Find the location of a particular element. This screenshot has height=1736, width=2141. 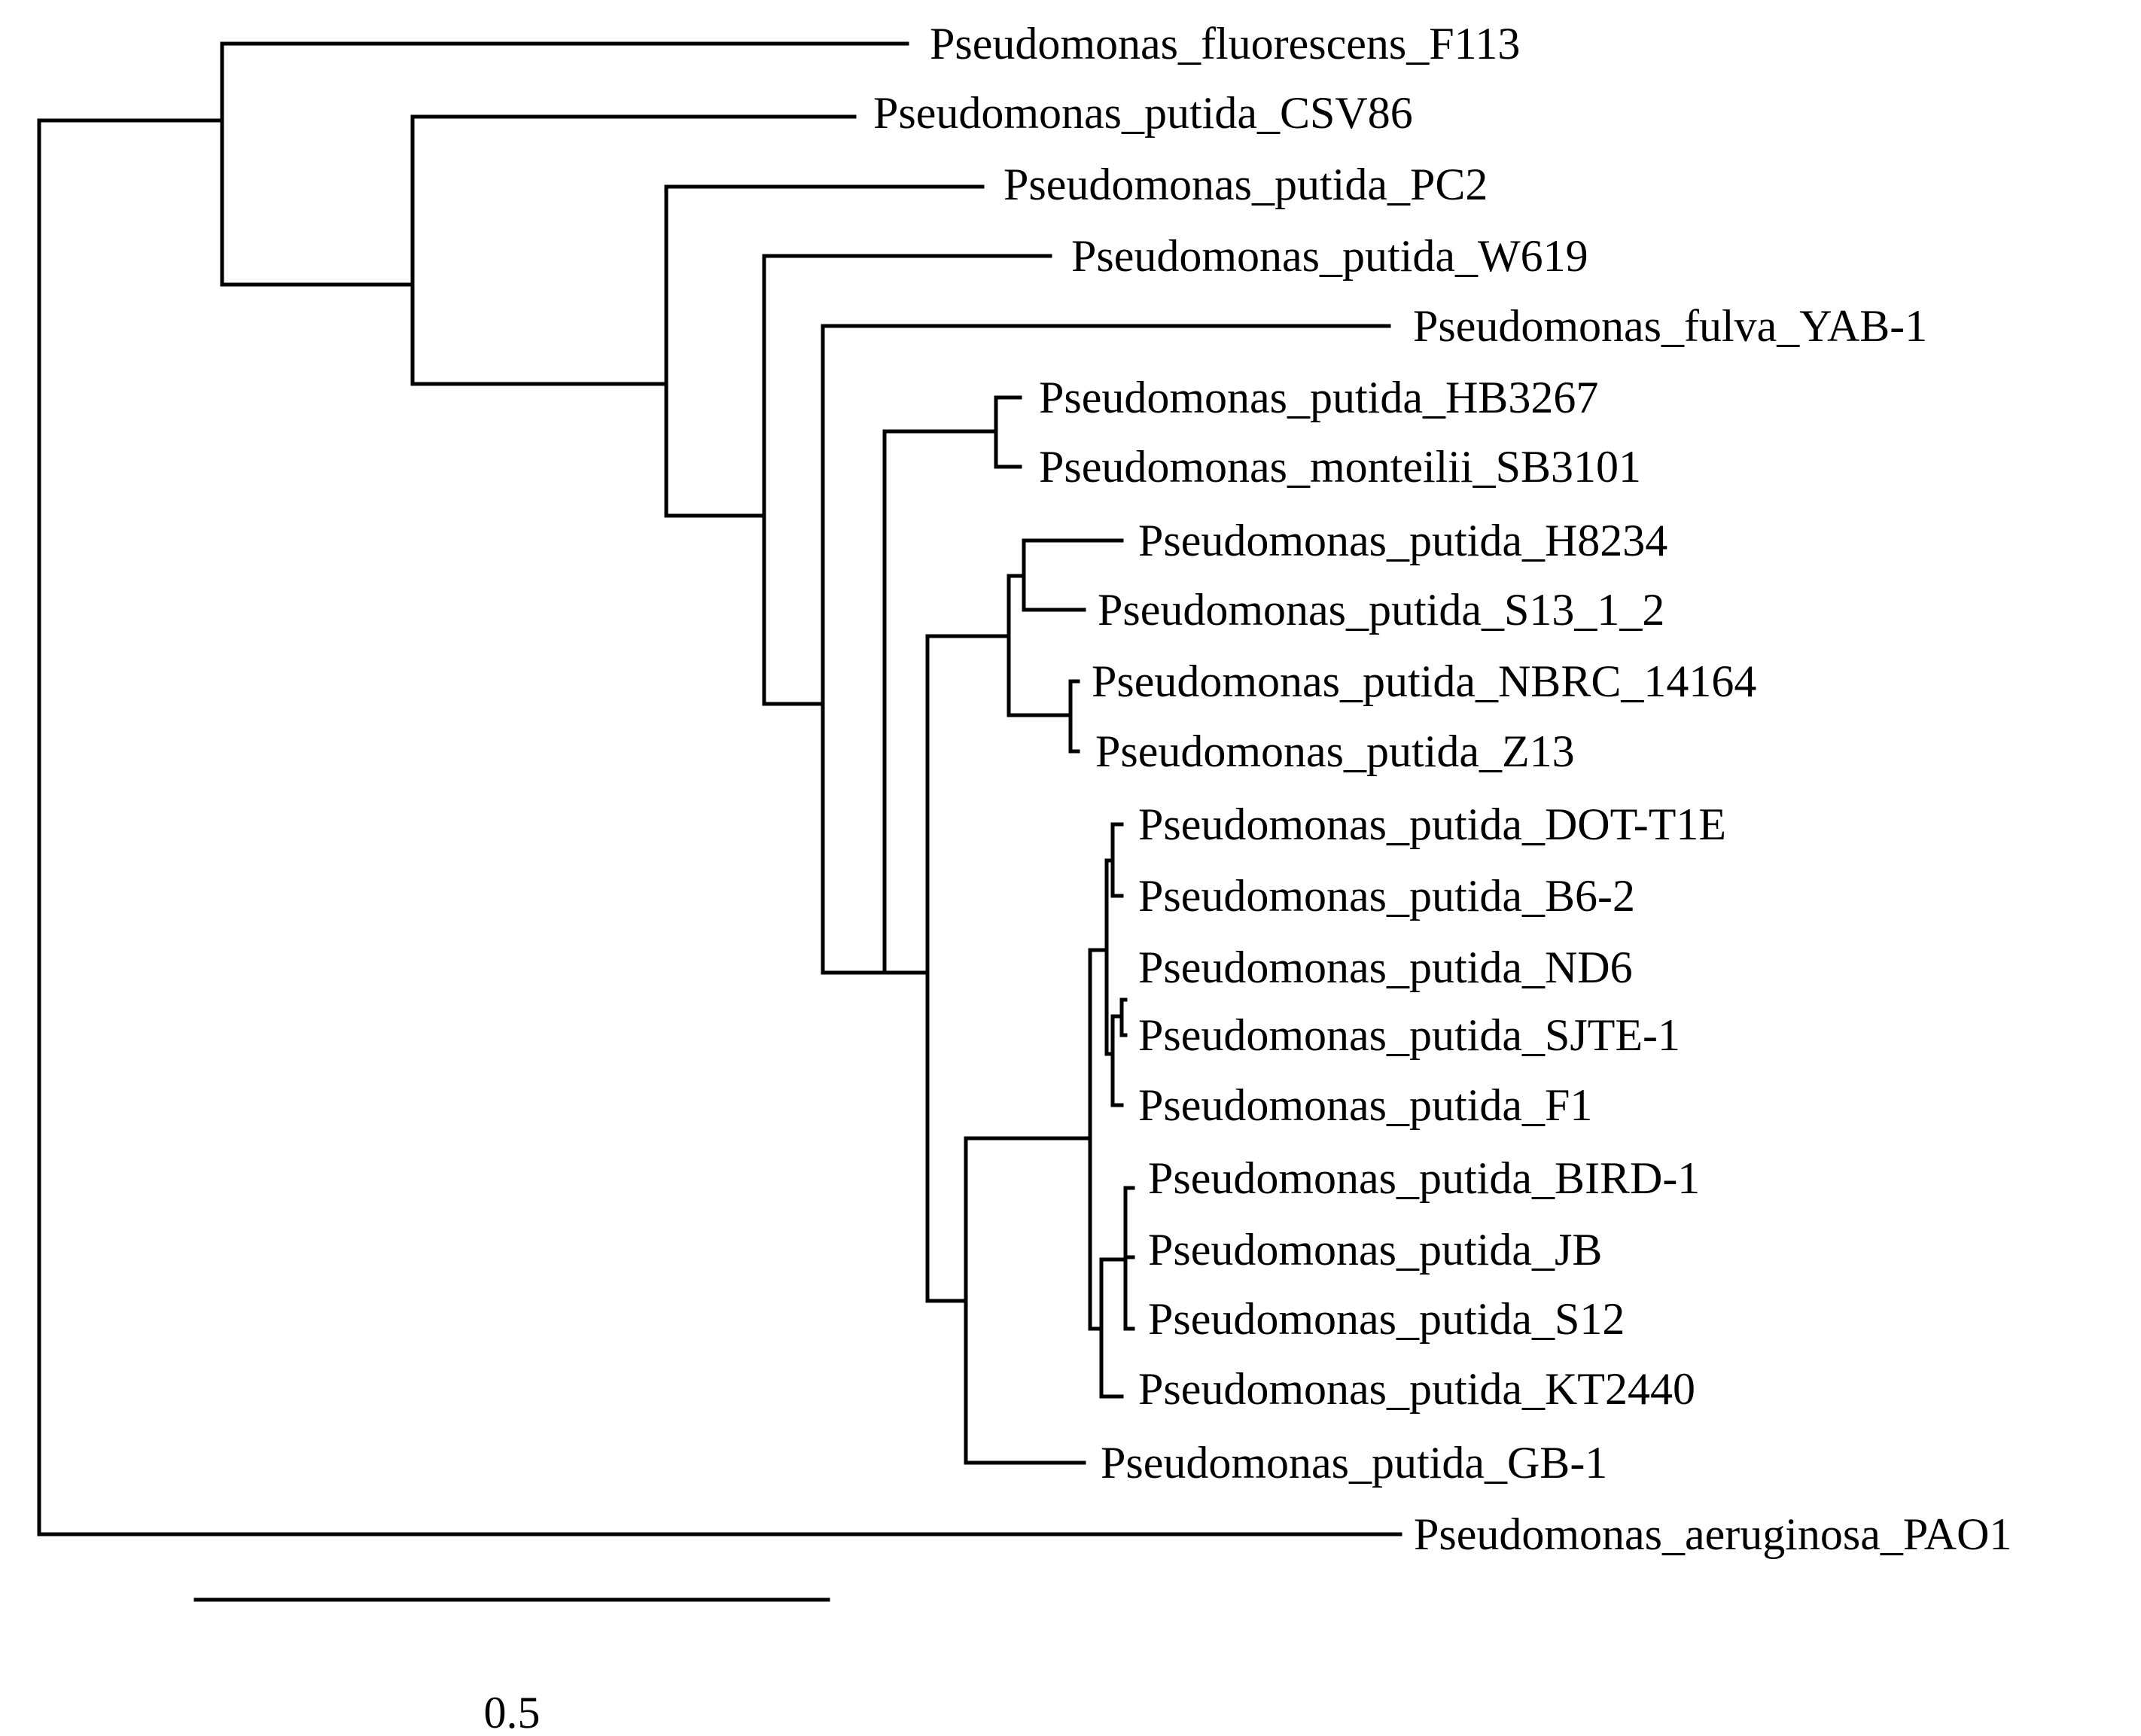

leaf-label: Pseudomonas_monteilii_SB3101 is located at coordinates (1340, 467).